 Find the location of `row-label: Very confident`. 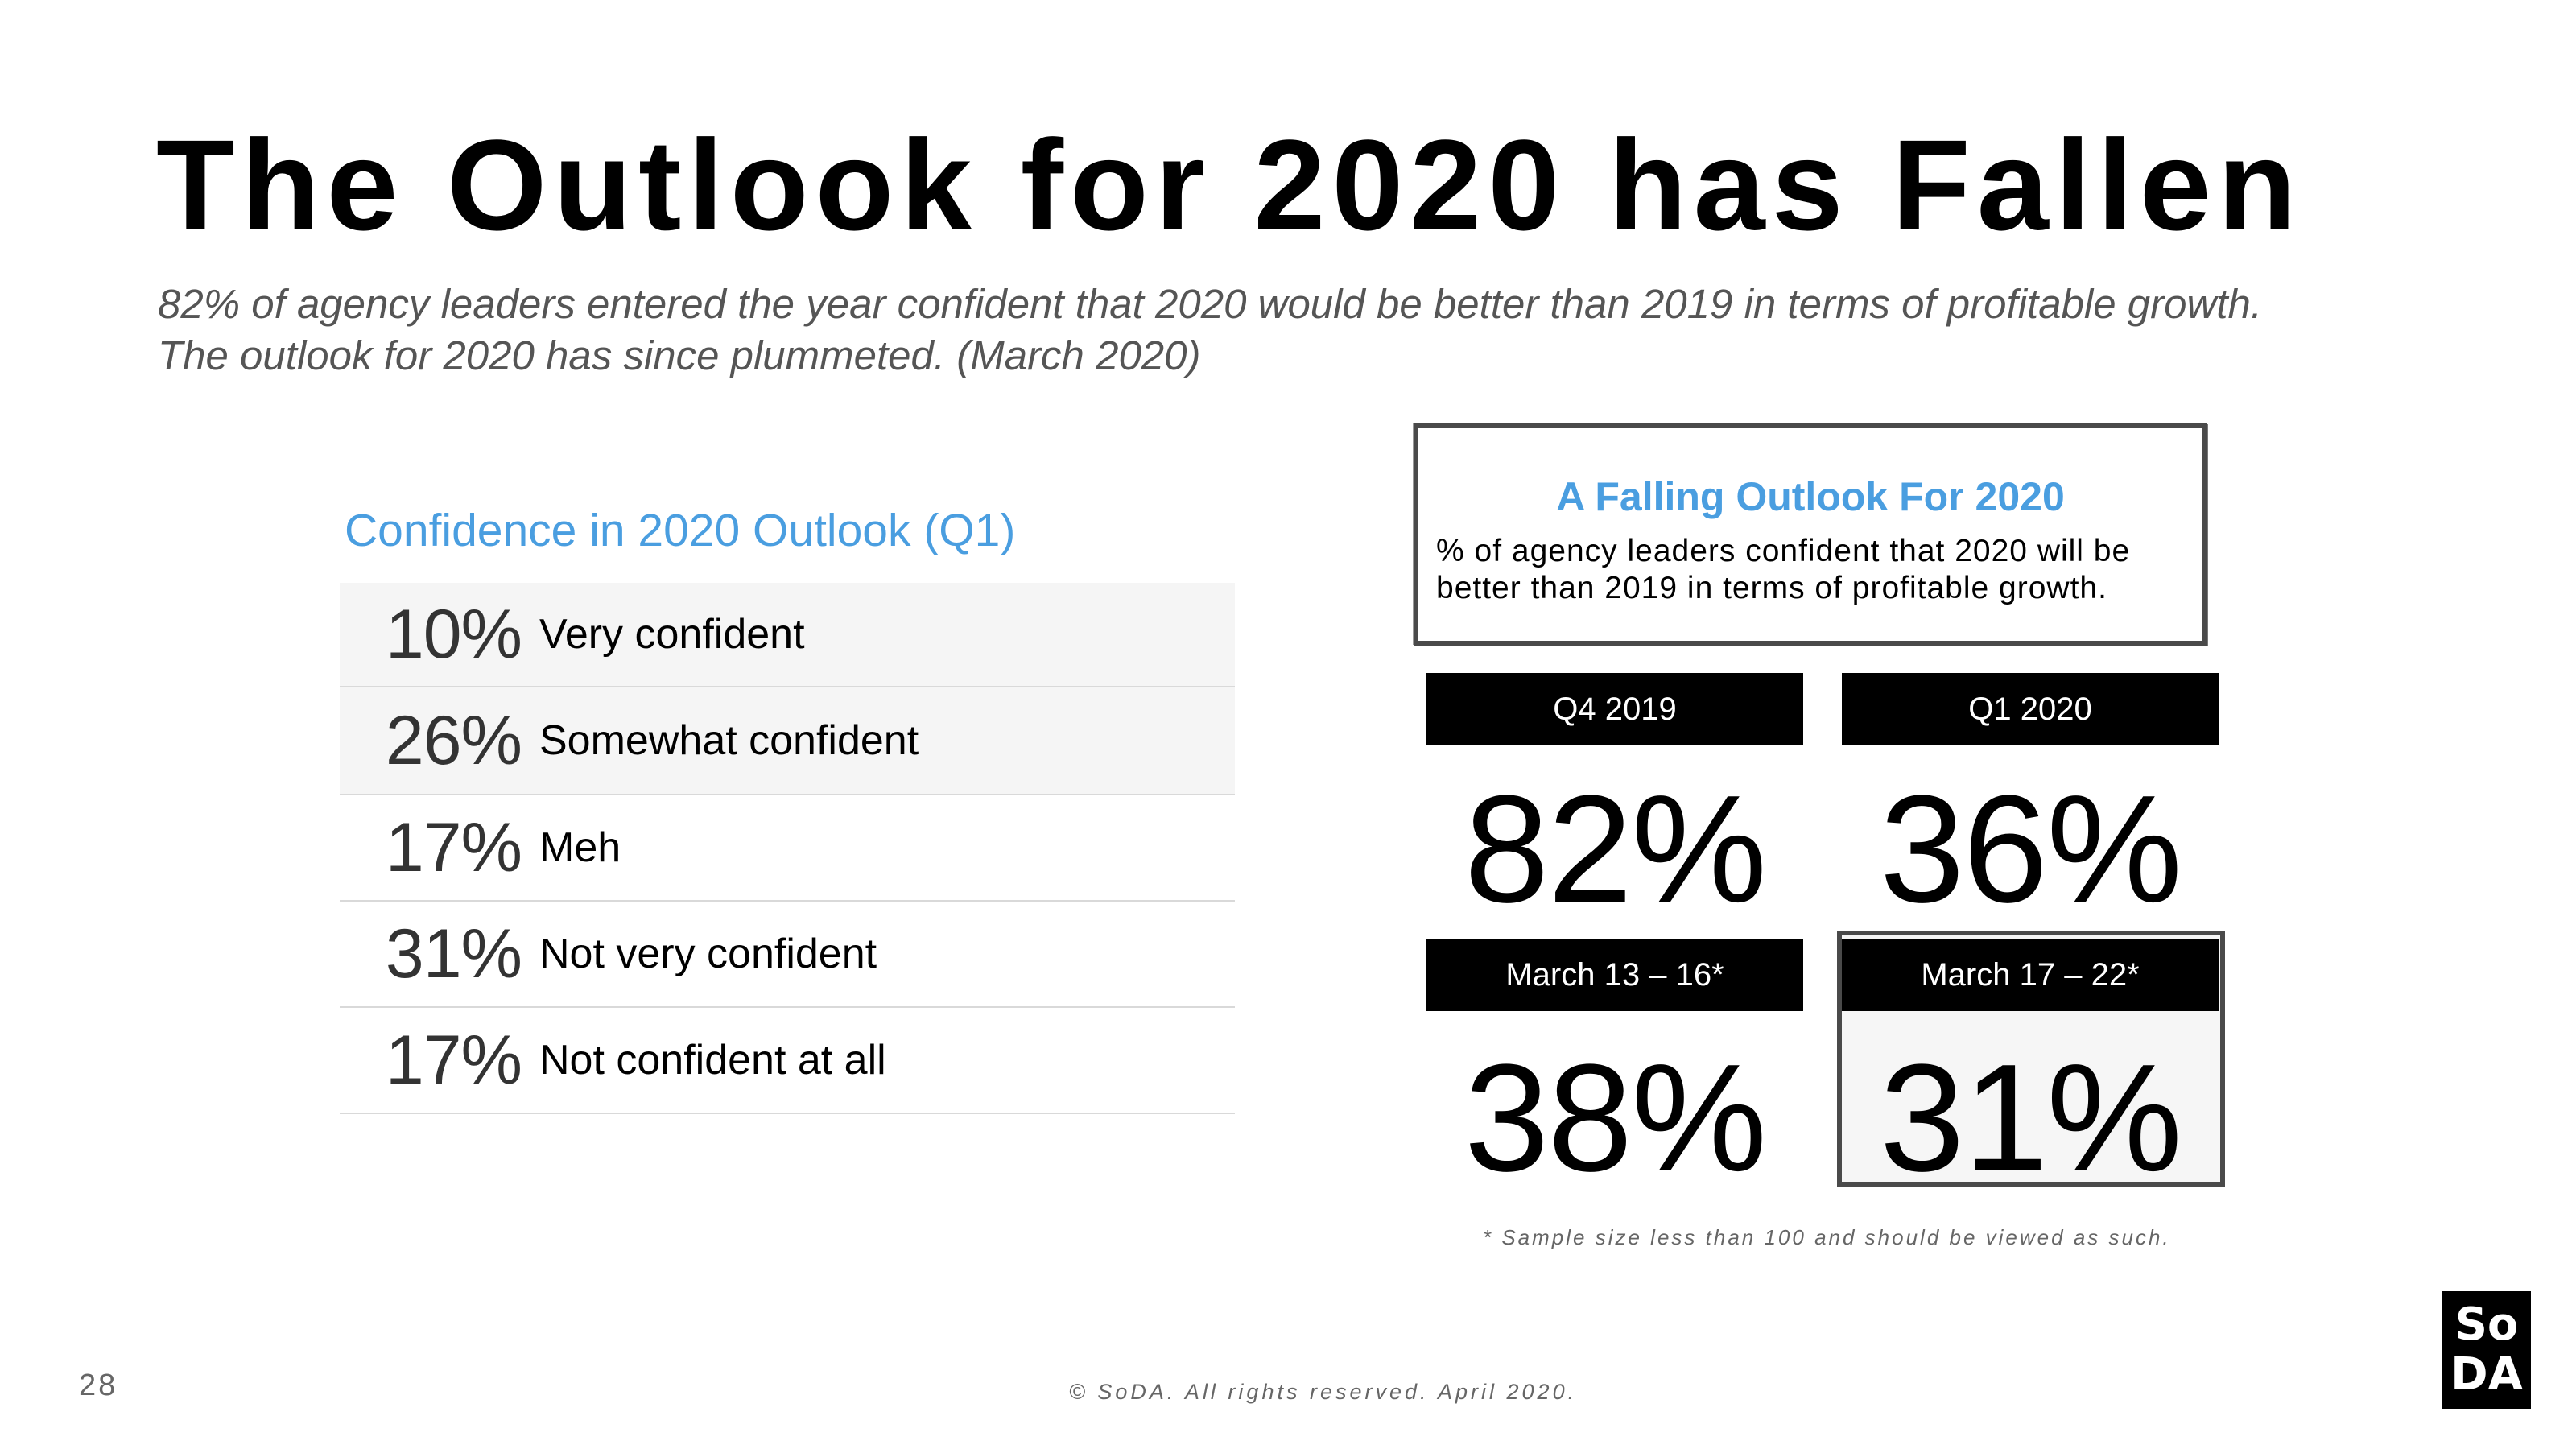

row-label: Very confident is located at coordinates (672, 634).